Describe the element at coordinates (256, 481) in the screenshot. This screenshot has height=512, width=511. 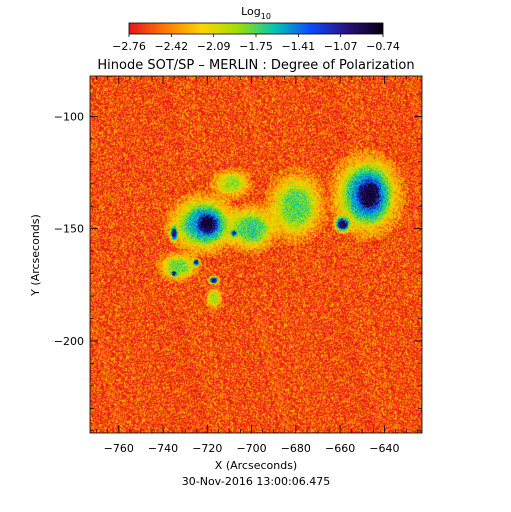
I see `timestamp: 30-Nov-2016 13:00:06.475` at that location.